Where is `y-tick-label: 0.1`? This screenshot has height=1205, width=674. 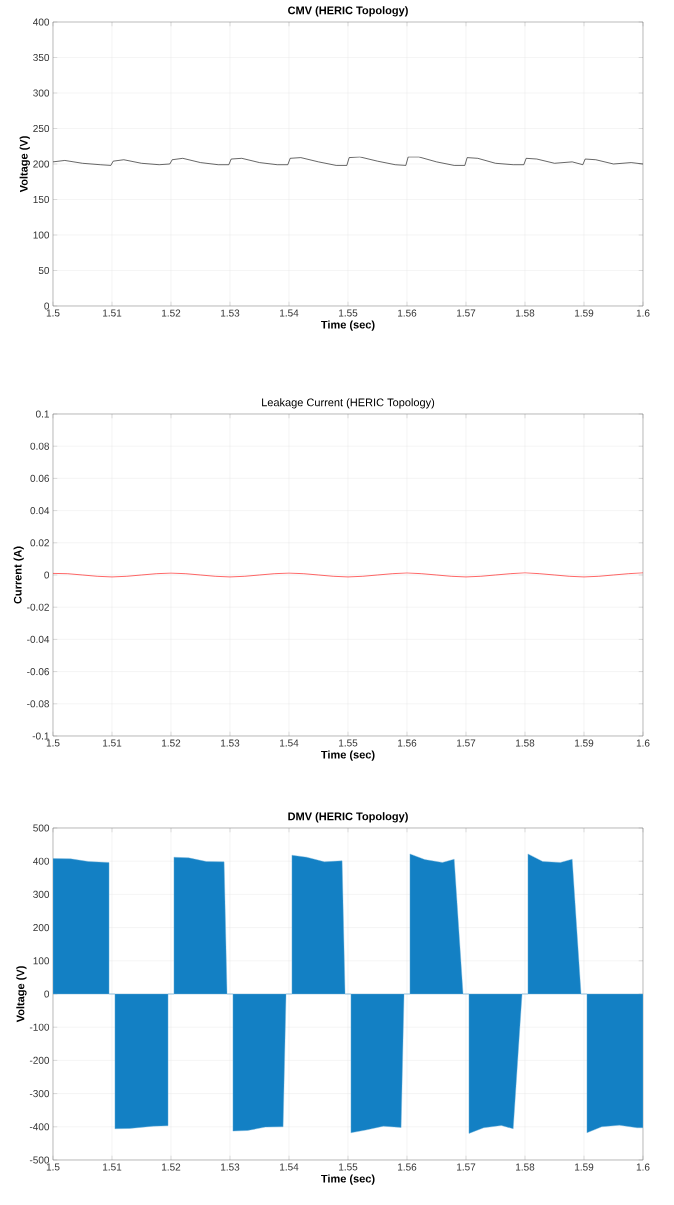 y-tick-label: 0.1 is located at coordinates (42, 414).